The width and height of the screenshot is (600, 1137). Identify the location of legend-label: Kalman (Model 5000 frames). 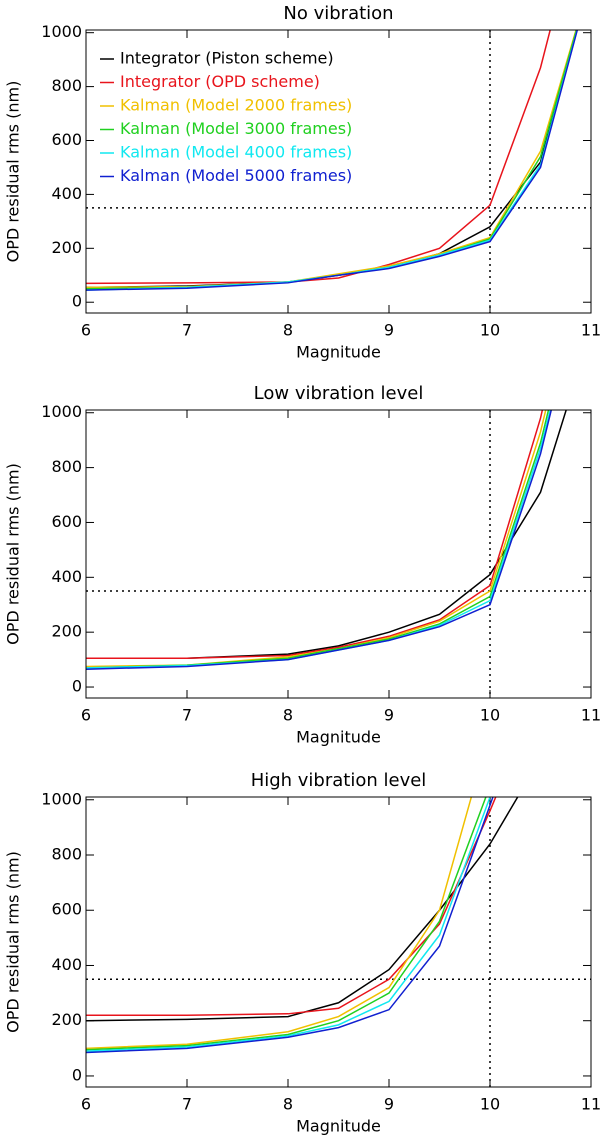
(236, 175).